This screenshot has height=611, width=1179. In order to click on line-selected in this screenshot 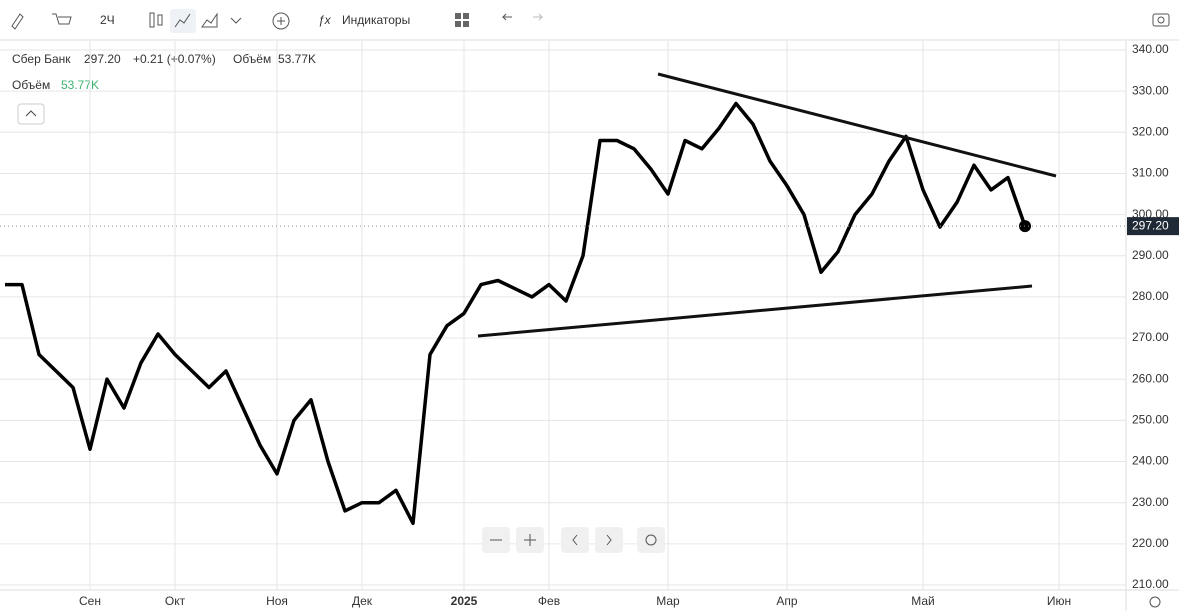, I will do `click(183, 21)`.